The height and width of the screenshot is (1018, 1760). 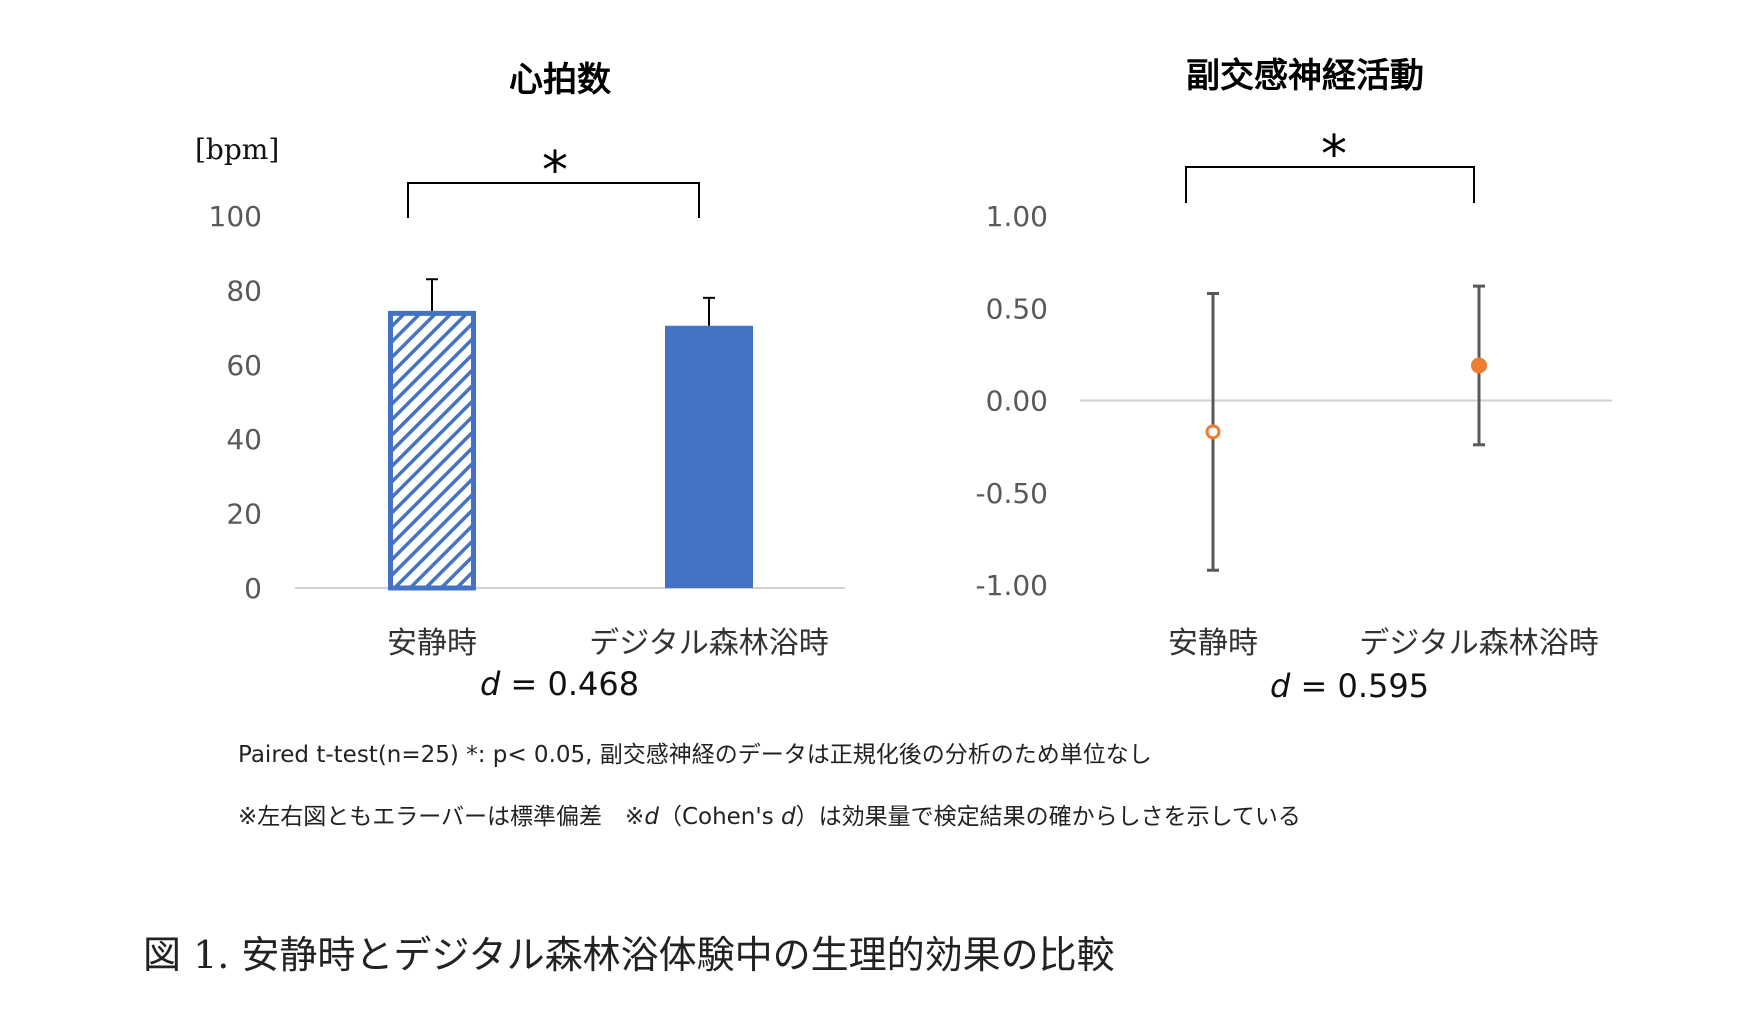 What do you see at coordinates (575, 684) in the screenshot?
I see `effect-size-value: = 0.468` at bounding box center [575, 684].